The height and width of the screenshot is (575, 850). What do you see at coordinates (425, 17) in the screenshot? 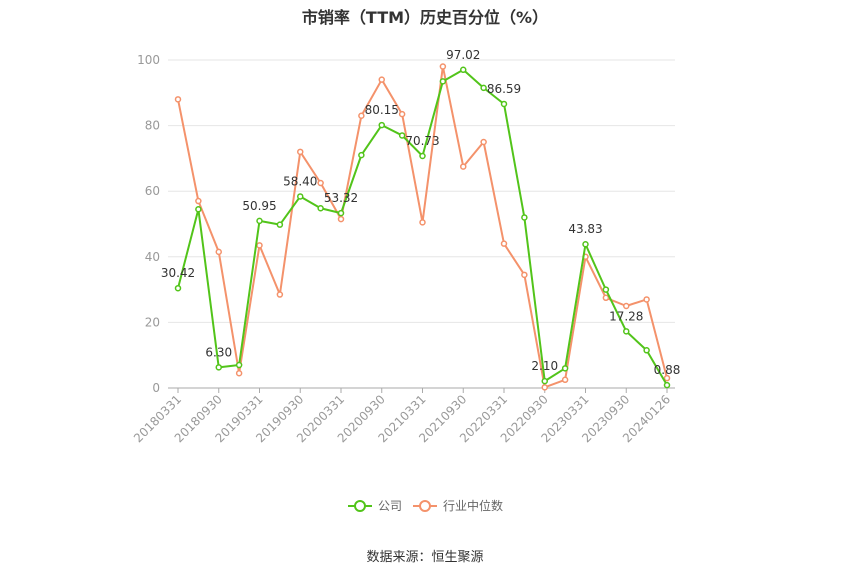
I see `chart-title: 市销率（TTM）历史百分位（%）` at bounding box center [425, 17].